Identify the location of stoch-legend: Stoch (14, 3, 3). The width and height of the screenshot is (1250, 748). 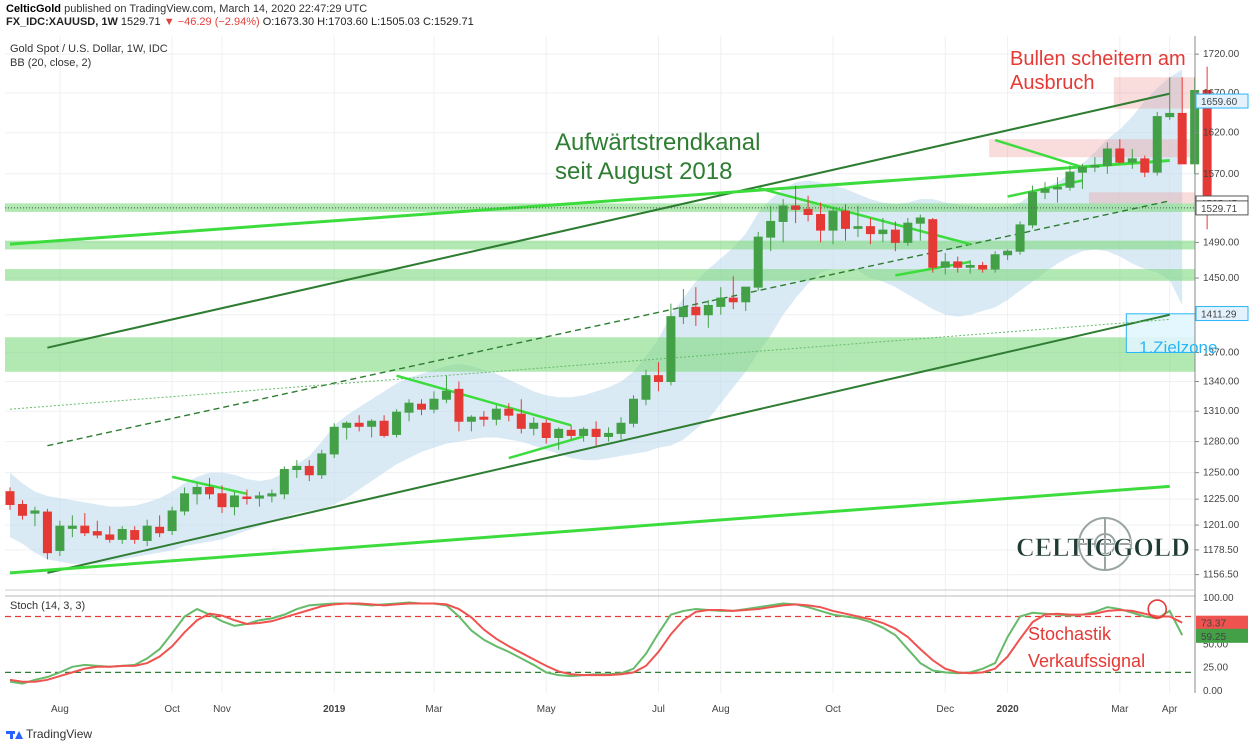
(47, 606).